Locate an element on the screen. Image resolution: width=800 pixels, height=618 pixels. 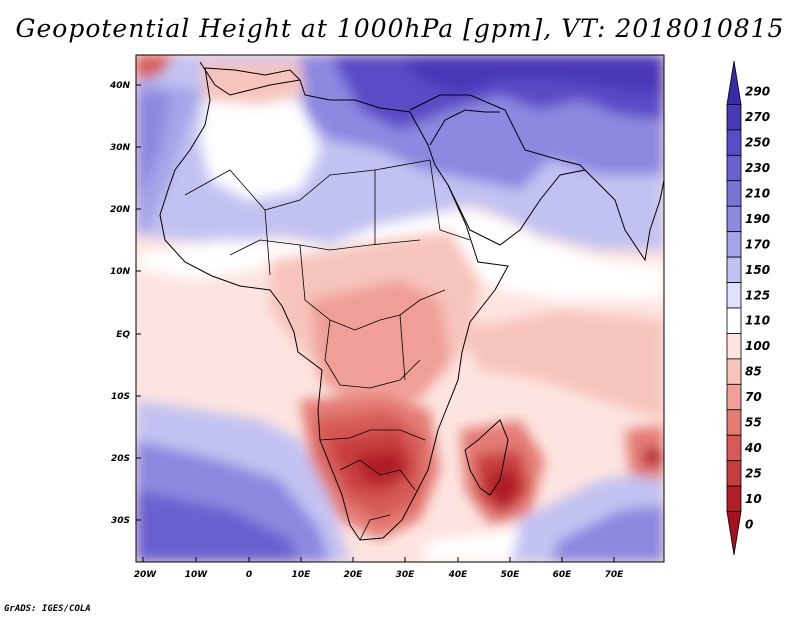
colorbar-label: 290 is located at coordinates (757, 92).